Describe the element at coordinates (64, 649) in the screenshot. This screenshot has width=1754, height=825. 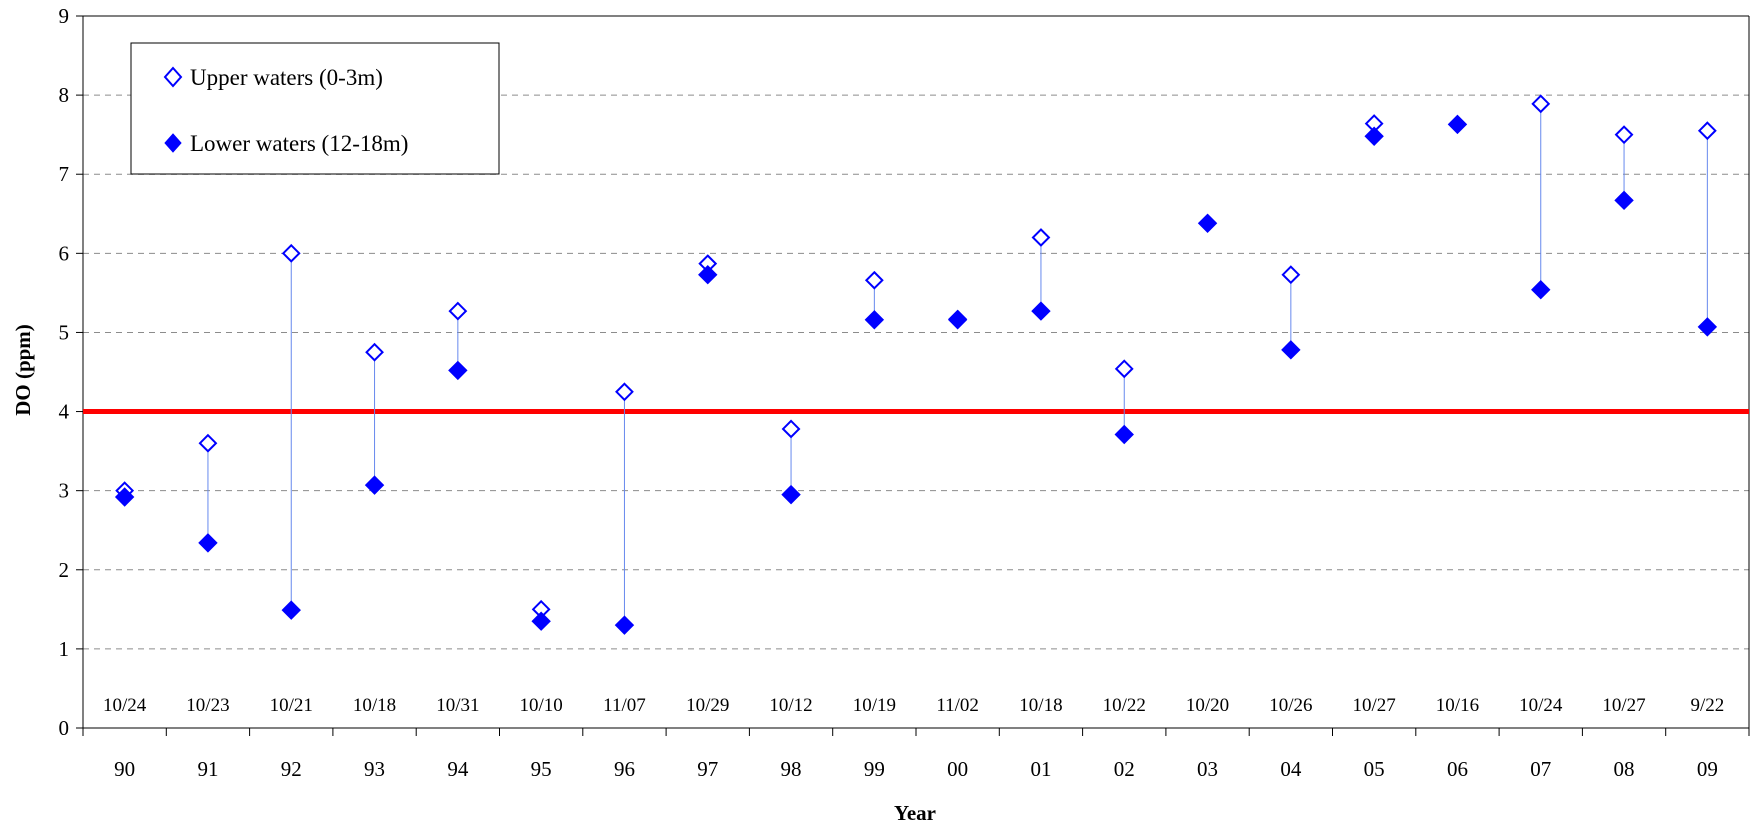
I see `y-tick-label-1: 1` at that location.